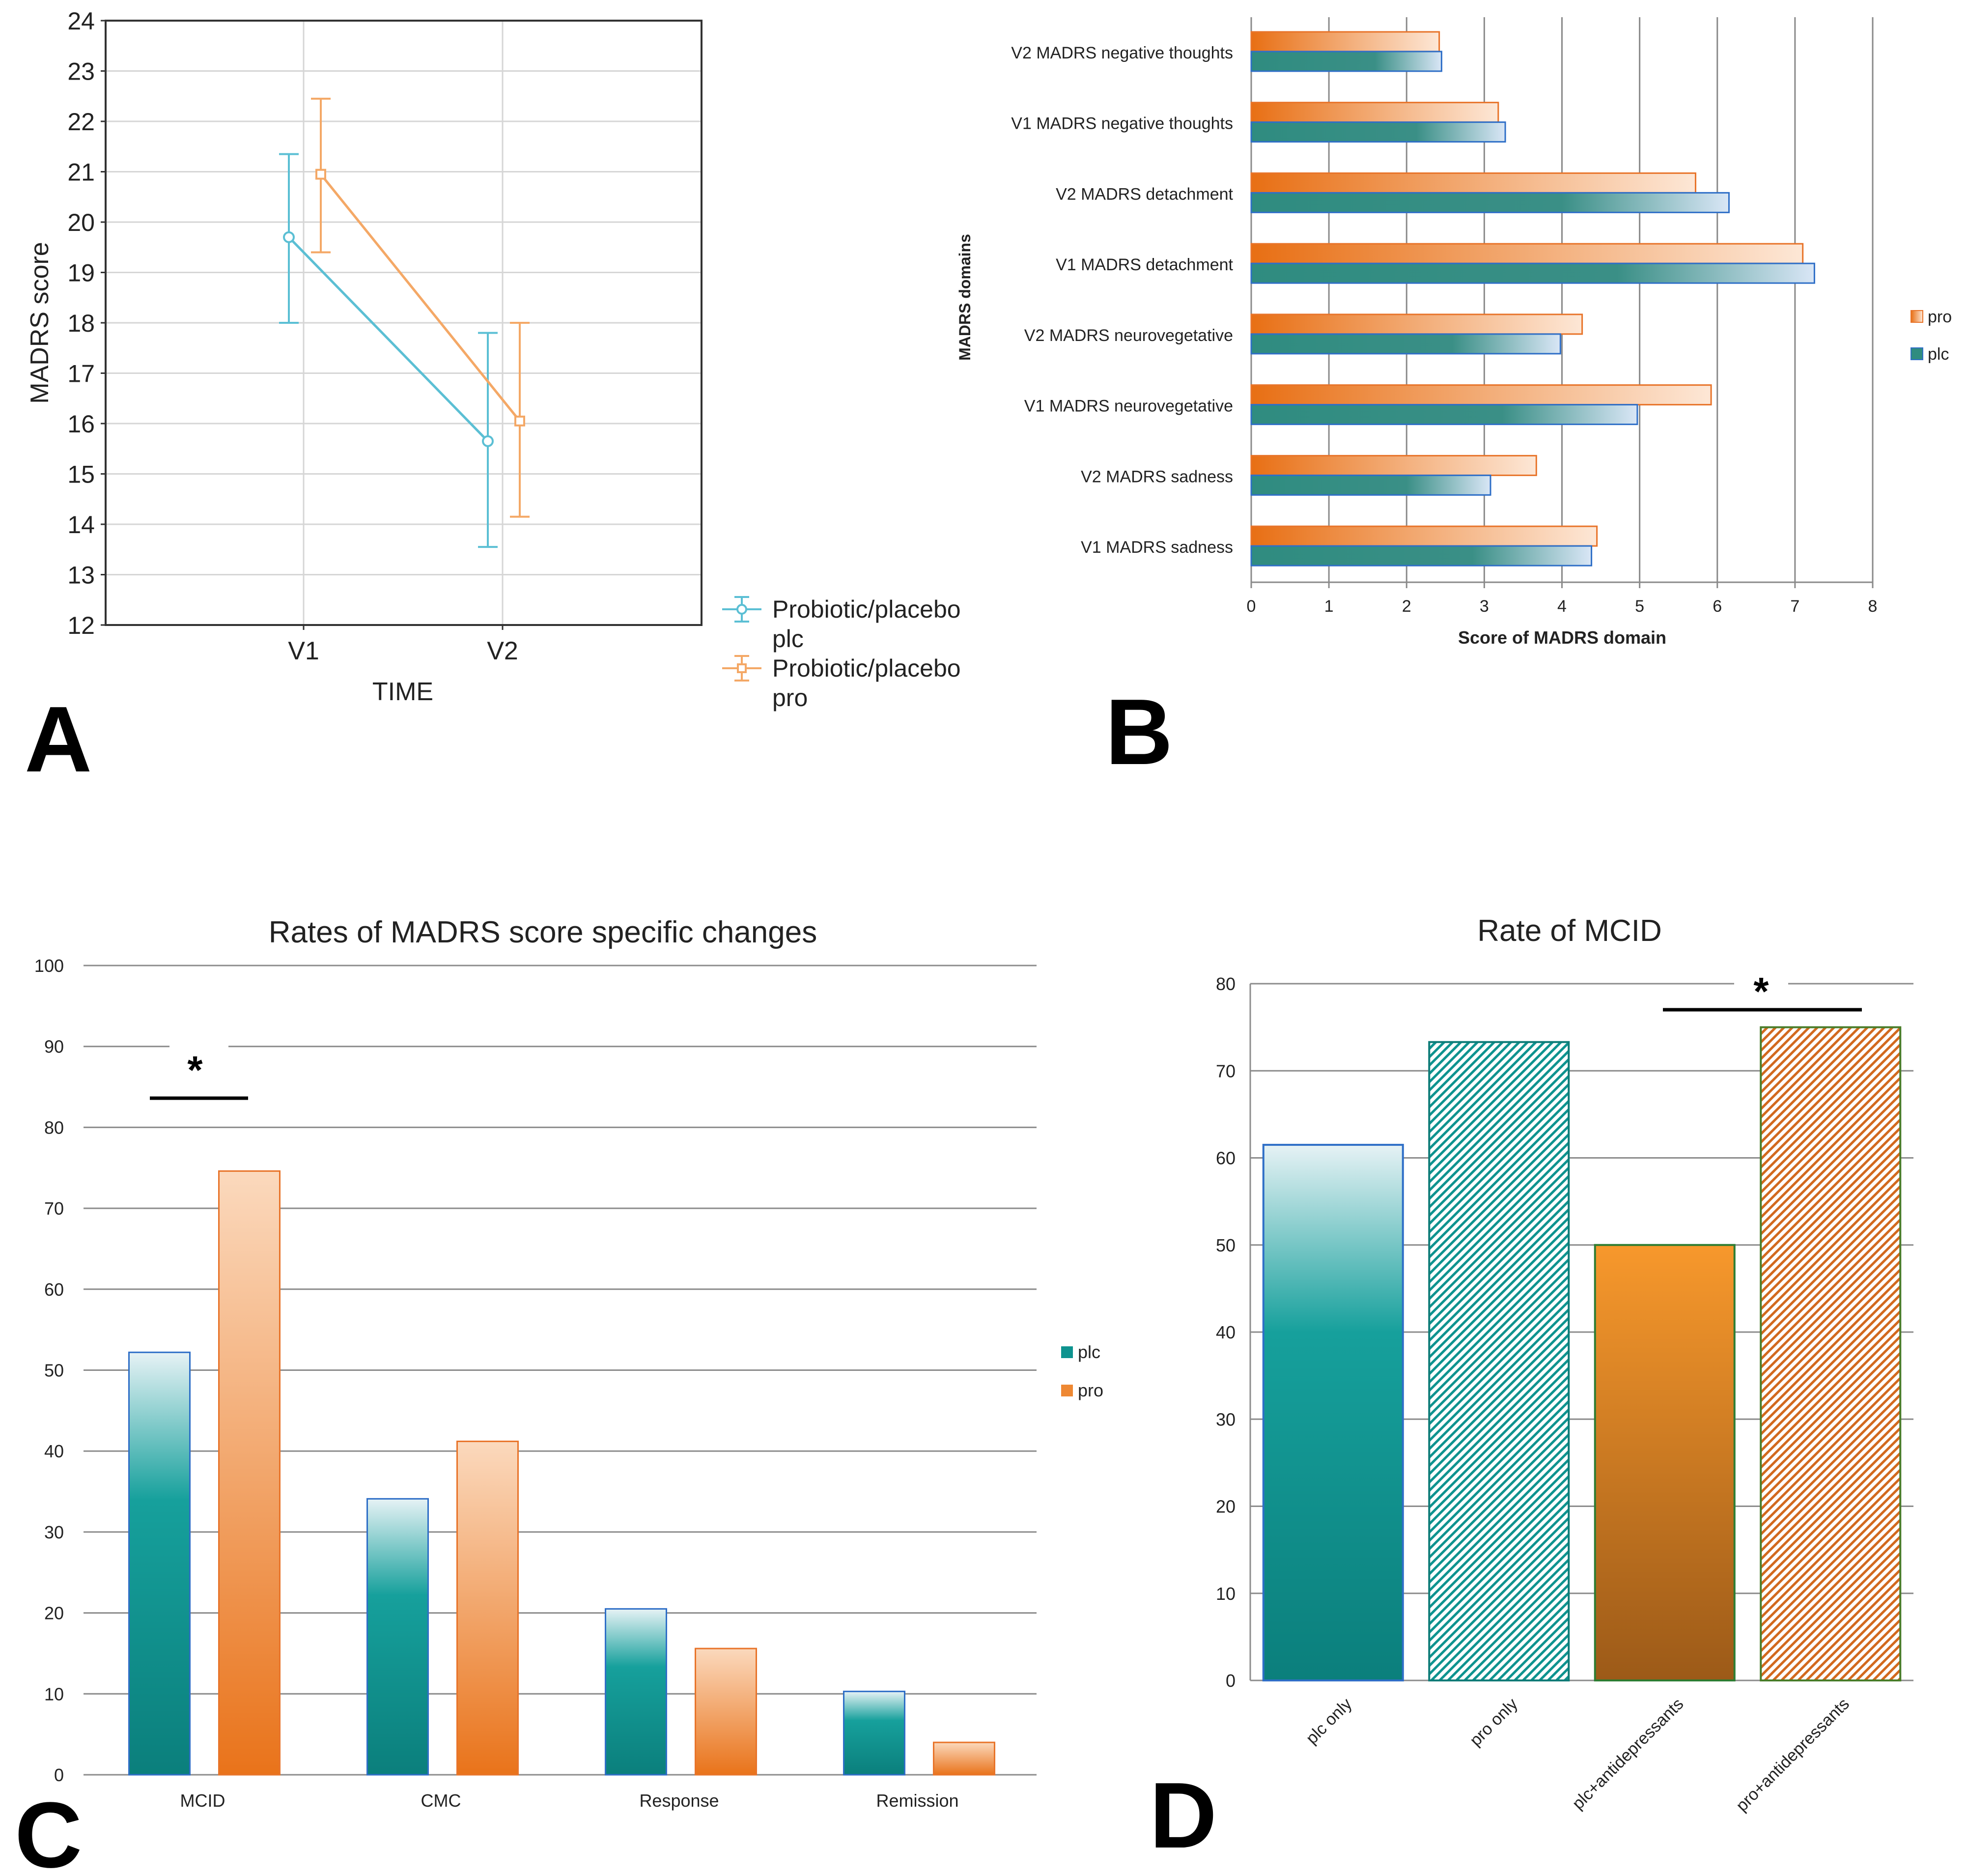 This screenshot has height=1876, width=1967. I want to click on plot-frame, so click(403, 323).